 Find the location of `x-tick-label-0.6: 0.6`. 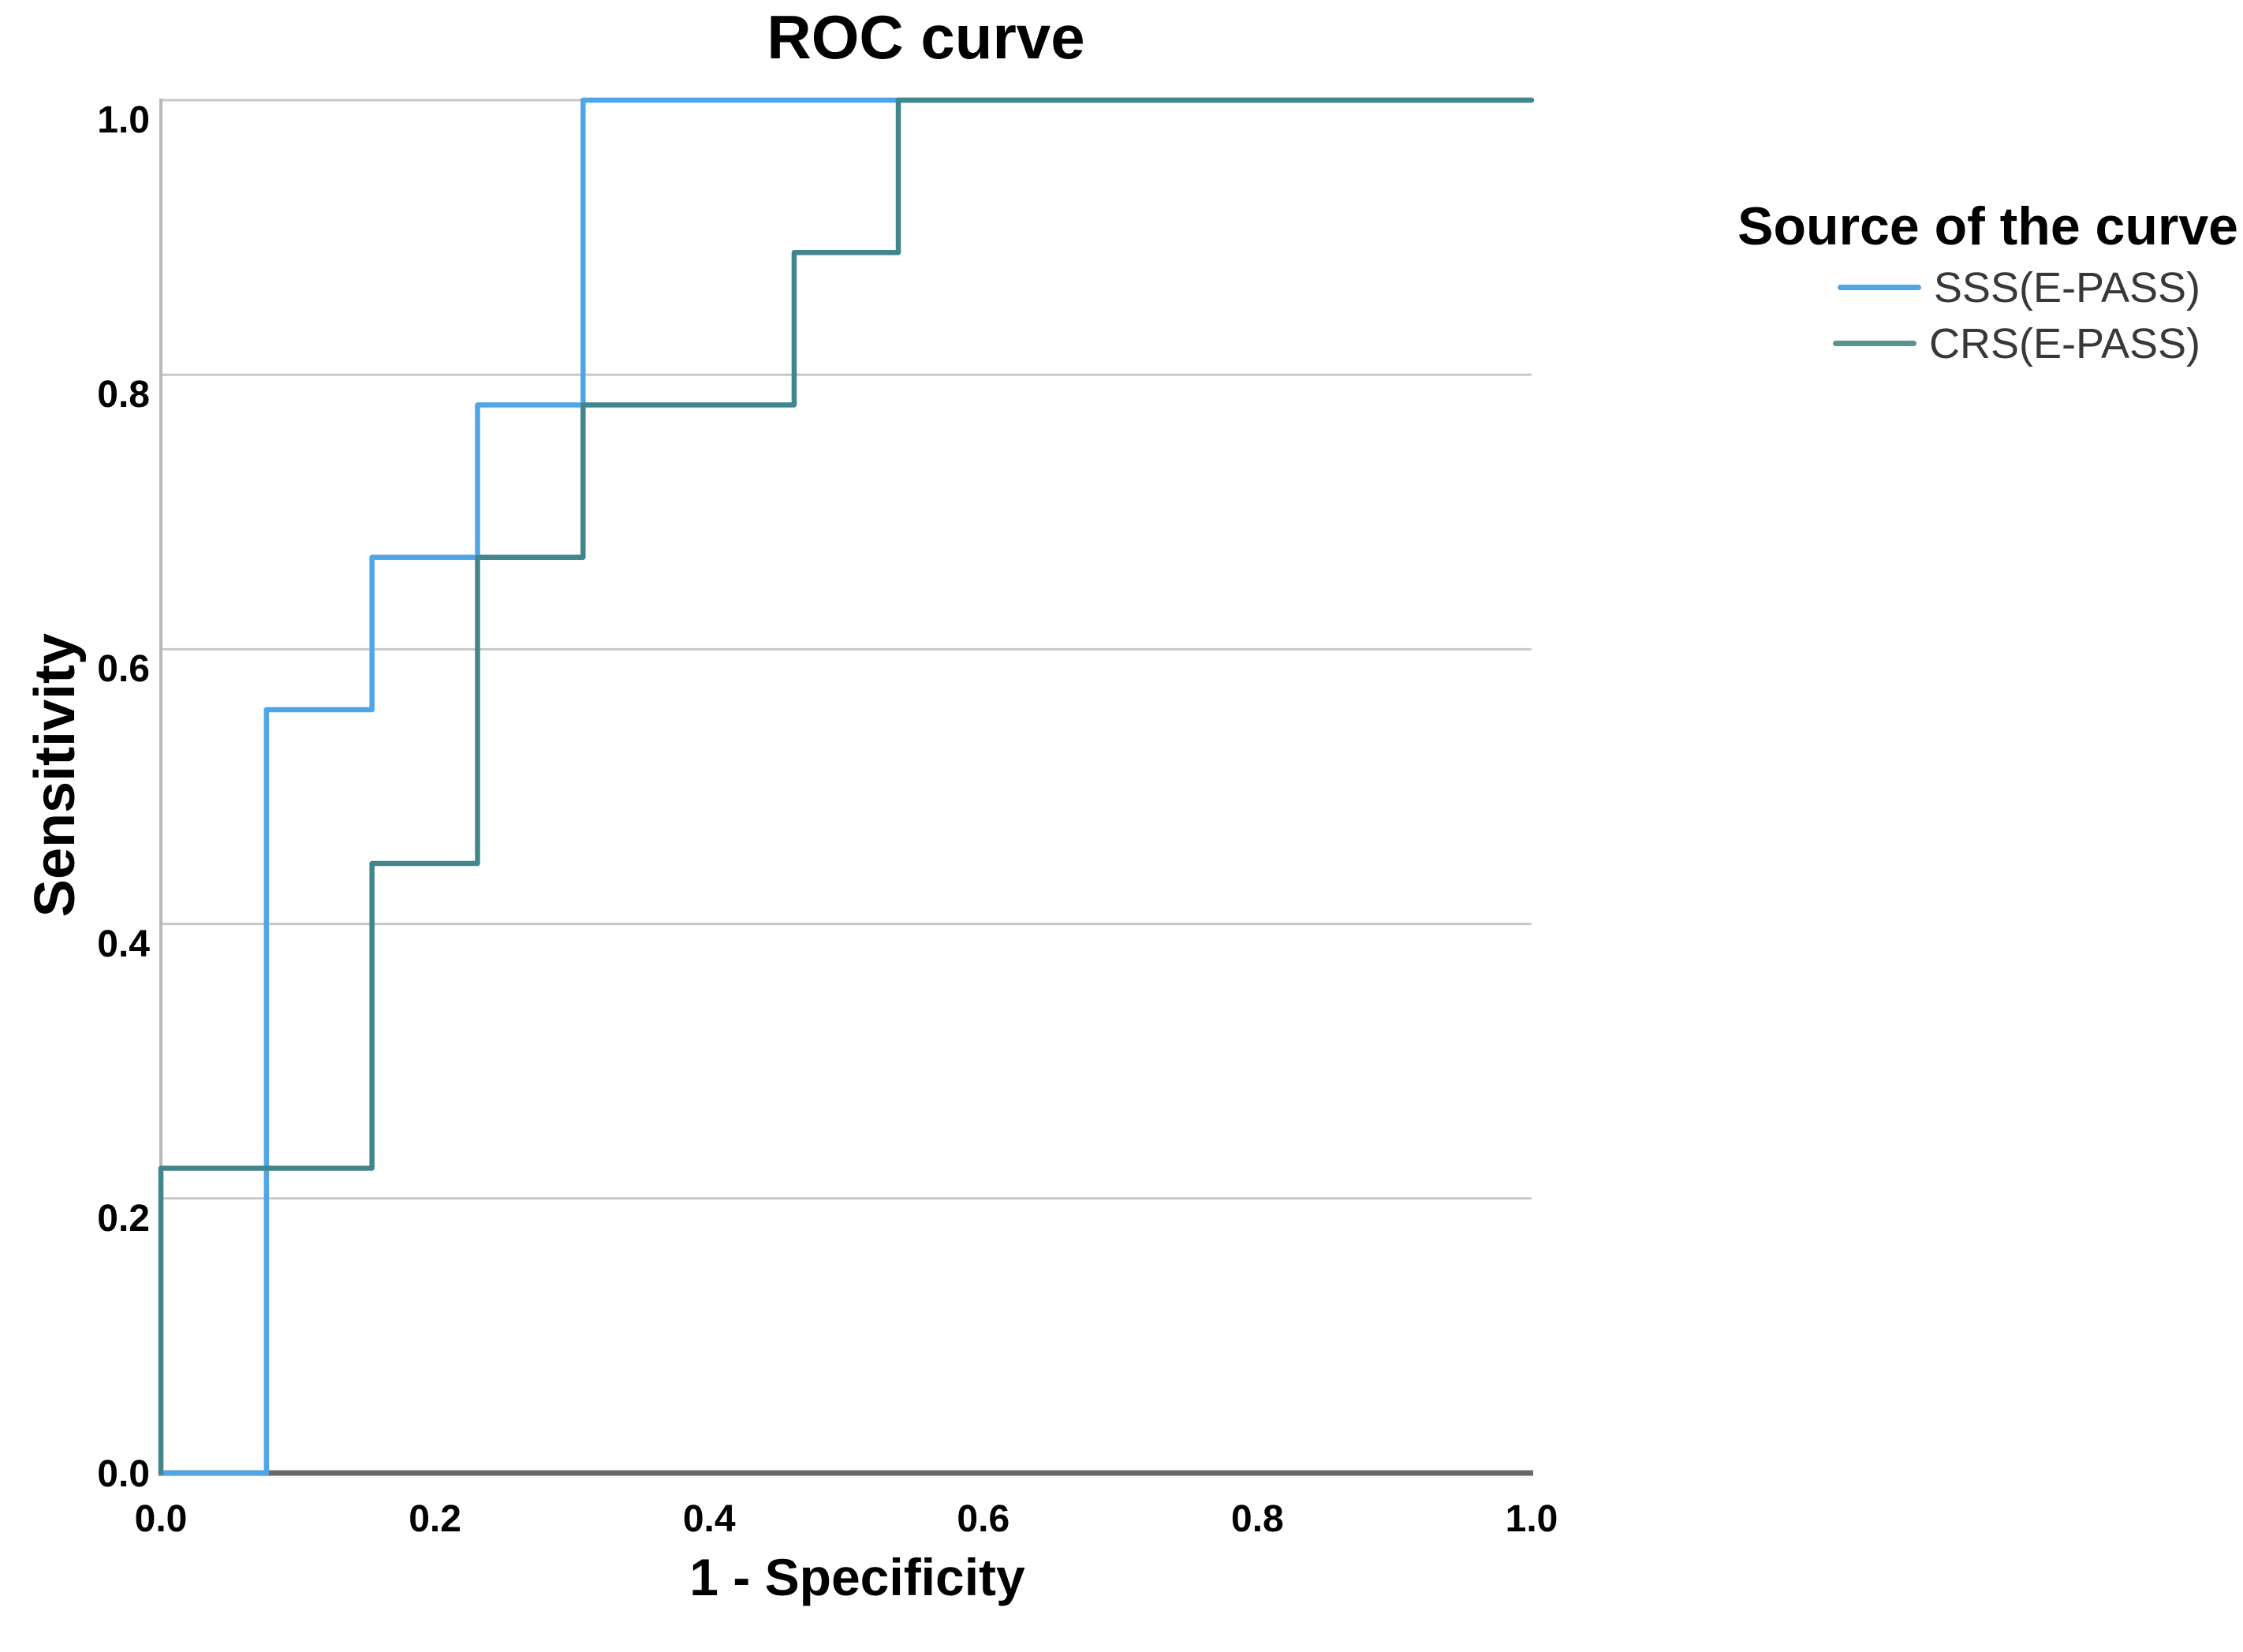

x-tick-label-0.6: 0.6 is located at coordinates (983, 1519).